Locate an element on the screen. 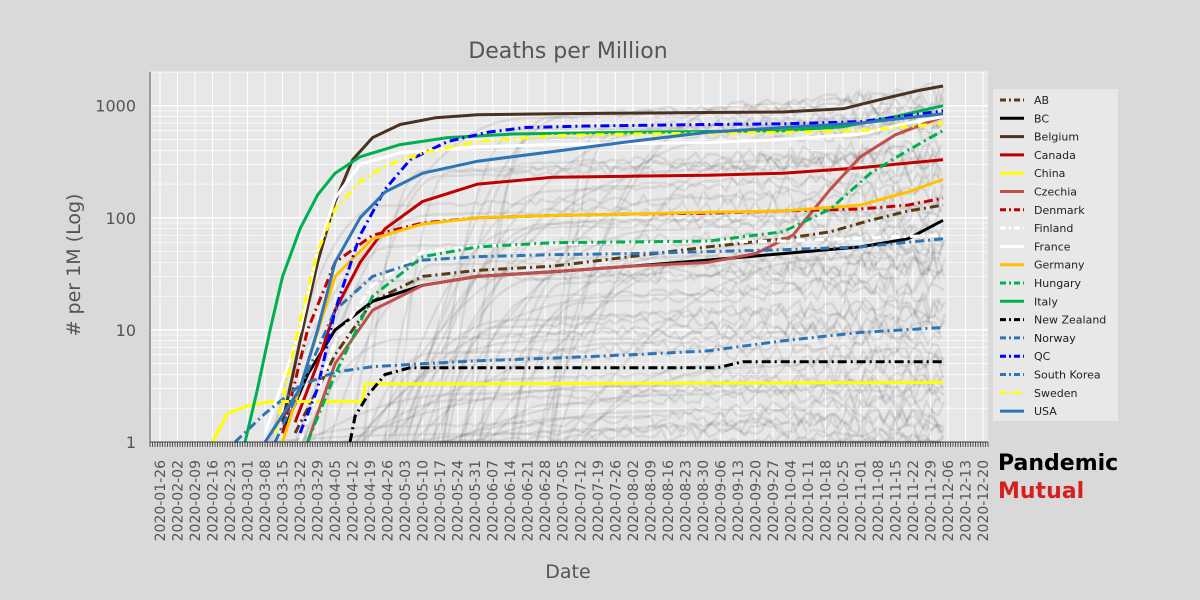 The image size is (1200, 600). x-tick-label: 2020-11-29 is located at coordinates (931, 500).